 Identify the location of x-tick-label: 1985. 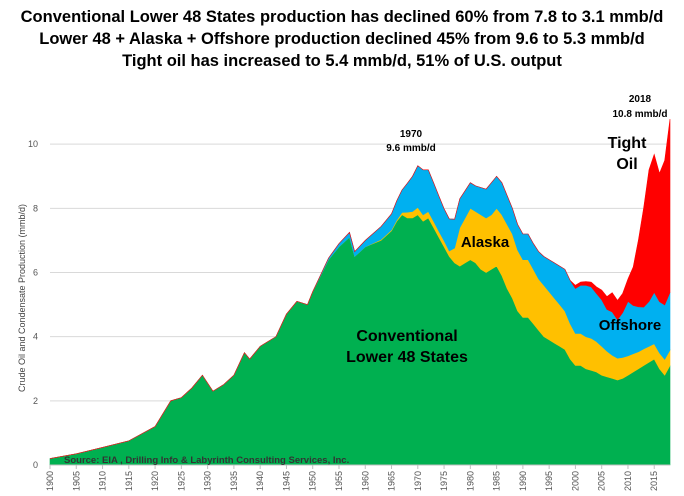
(497, 481).